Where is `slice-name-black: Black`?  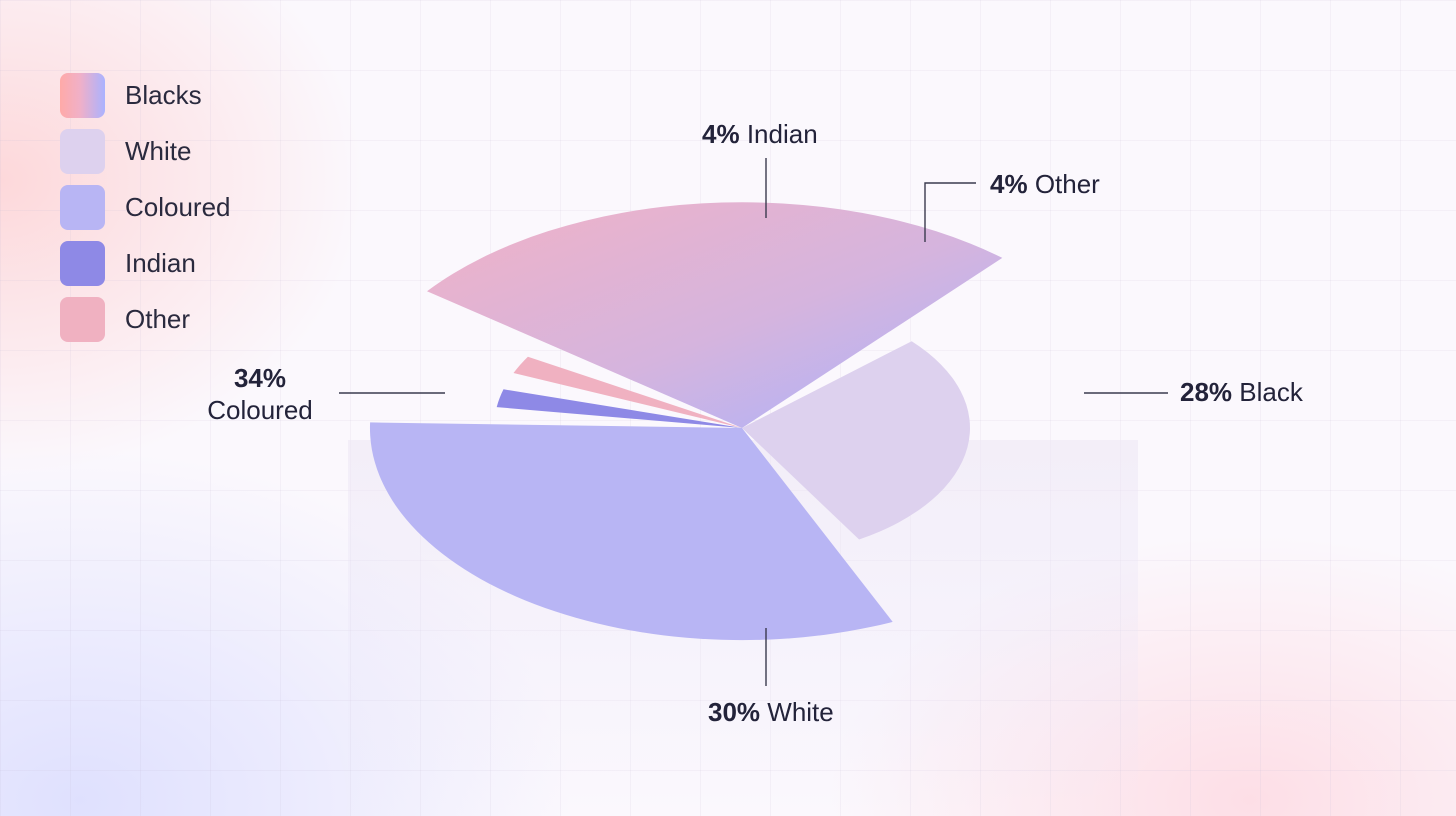
slice-name-black: Black is located at coordinates (1271, 392).